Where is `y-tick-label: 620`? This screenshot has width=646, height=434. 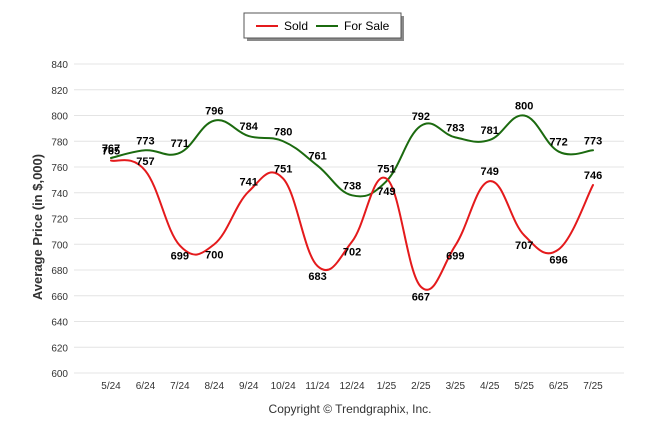
y-tick-label: 620 is located at coordinates (59, 348).